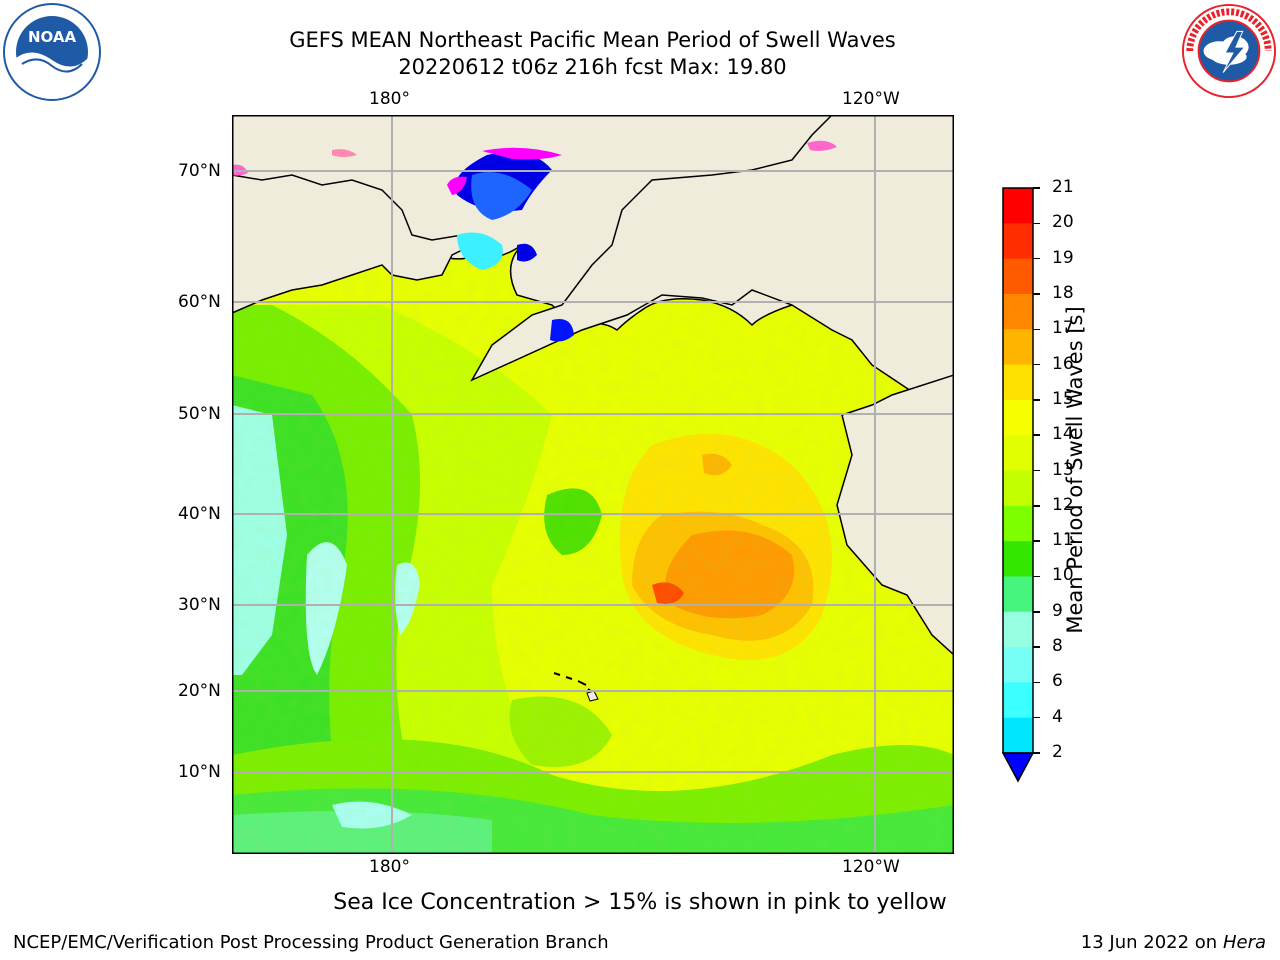 The image size is (1280, 960). What do you see at coordinates (1063, 504) in the screenshot?
I see `colorbar-tick-label: 12` at bounding box center [1063, 504].